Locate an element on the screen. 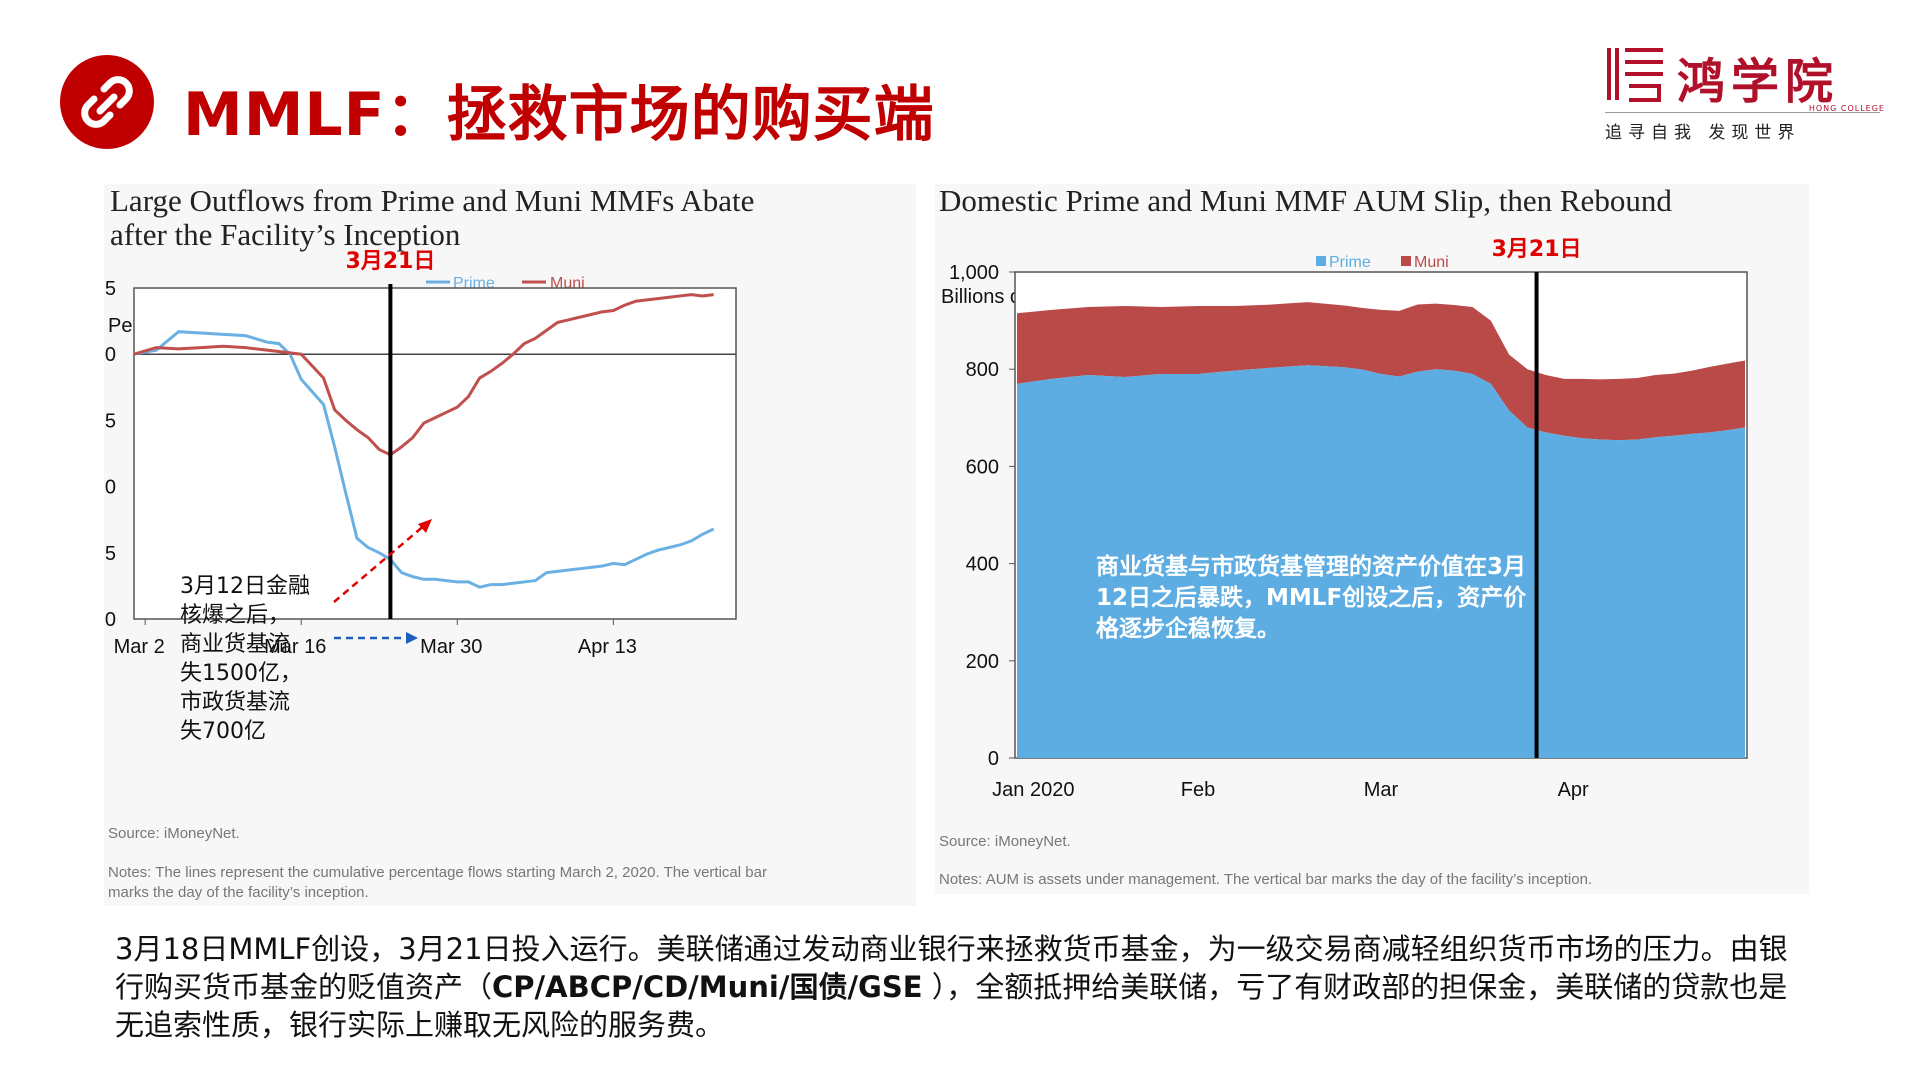 This screenshot has width=1920, height=1080. left-source: Source: iMoneyNet. is located at coordinates (174, 833).